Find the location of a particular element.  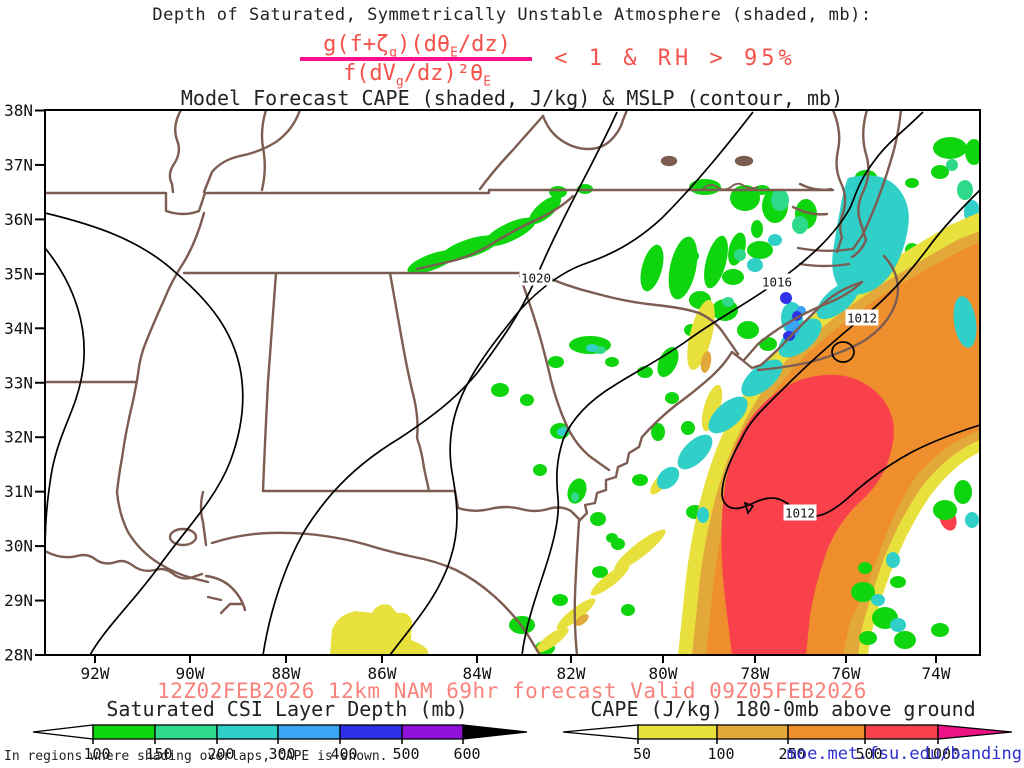

lon-tick-label: 78W is located at coordinates (755, 673).